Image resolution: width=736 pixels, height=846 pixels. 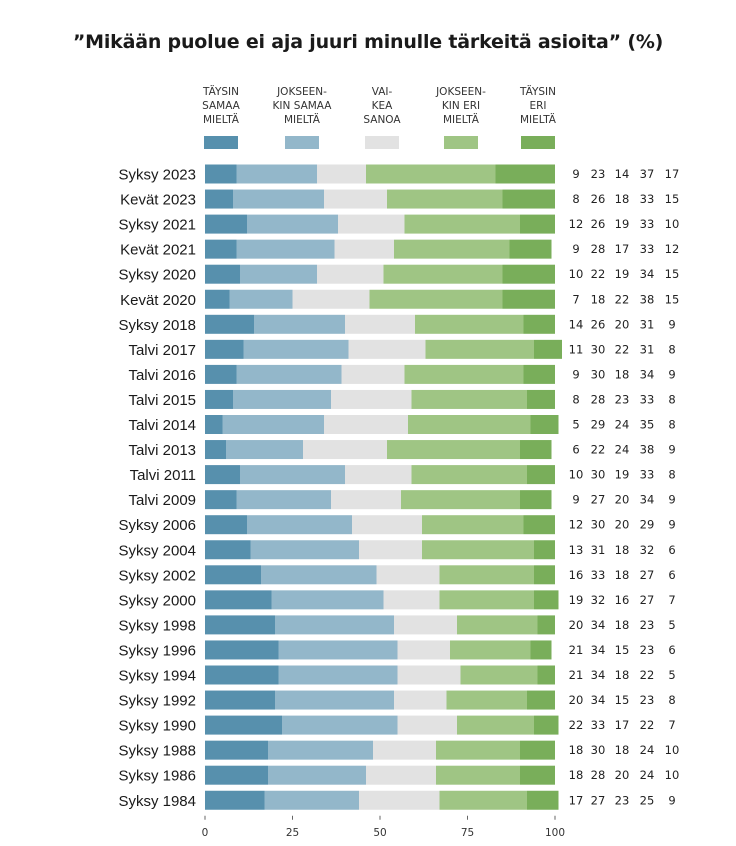 I want to click on legend-label-1: MIELTÄ, so click(x=221, y=119).